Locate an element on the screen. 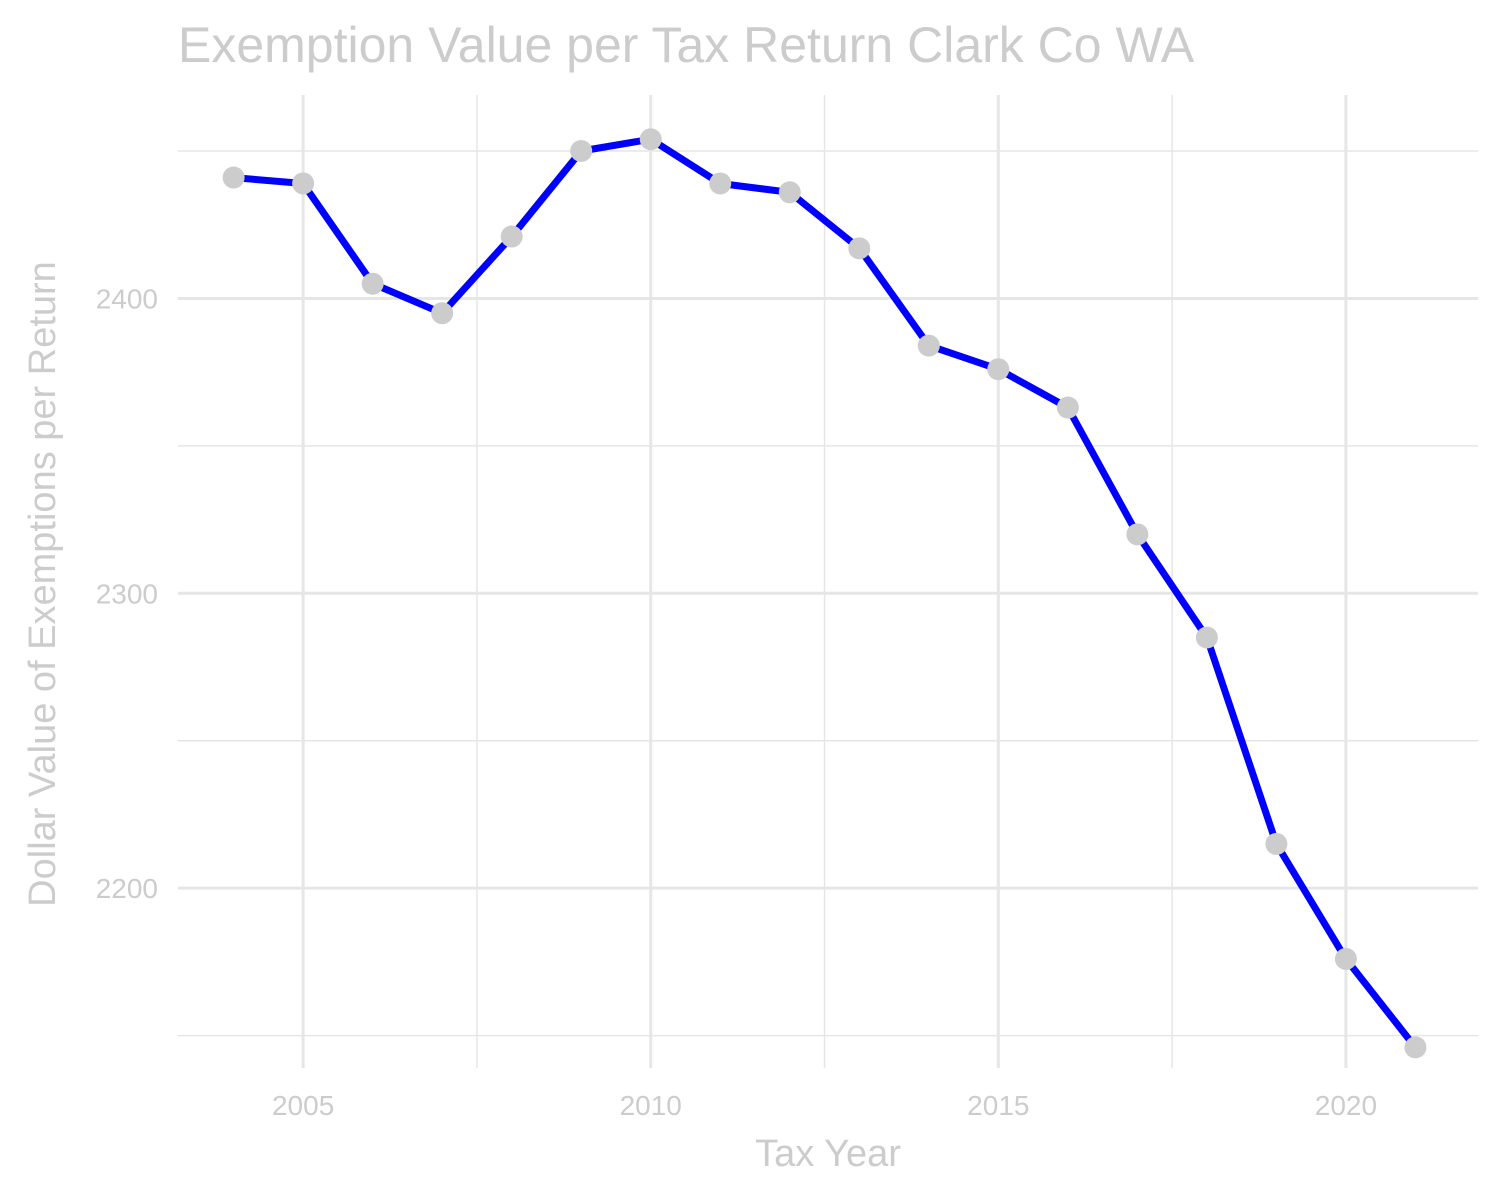  y-tick-label: 2200 is located at coordinates (127, 888).